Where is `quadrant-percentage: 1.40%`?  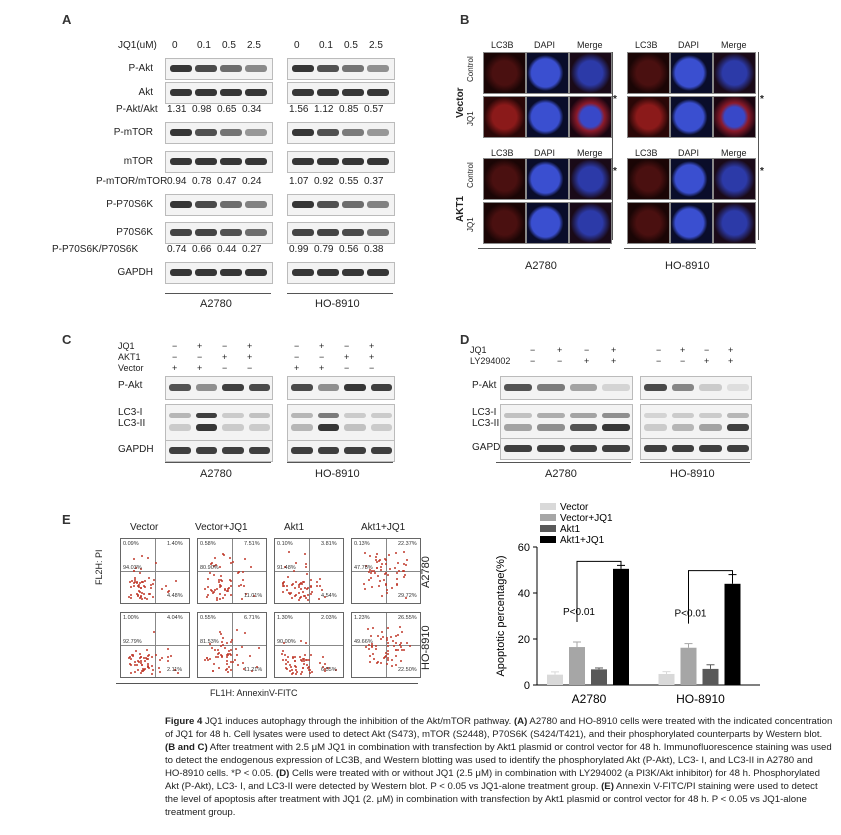 quadrant-percentage: 1.40% is located at coordinates (175, 544).